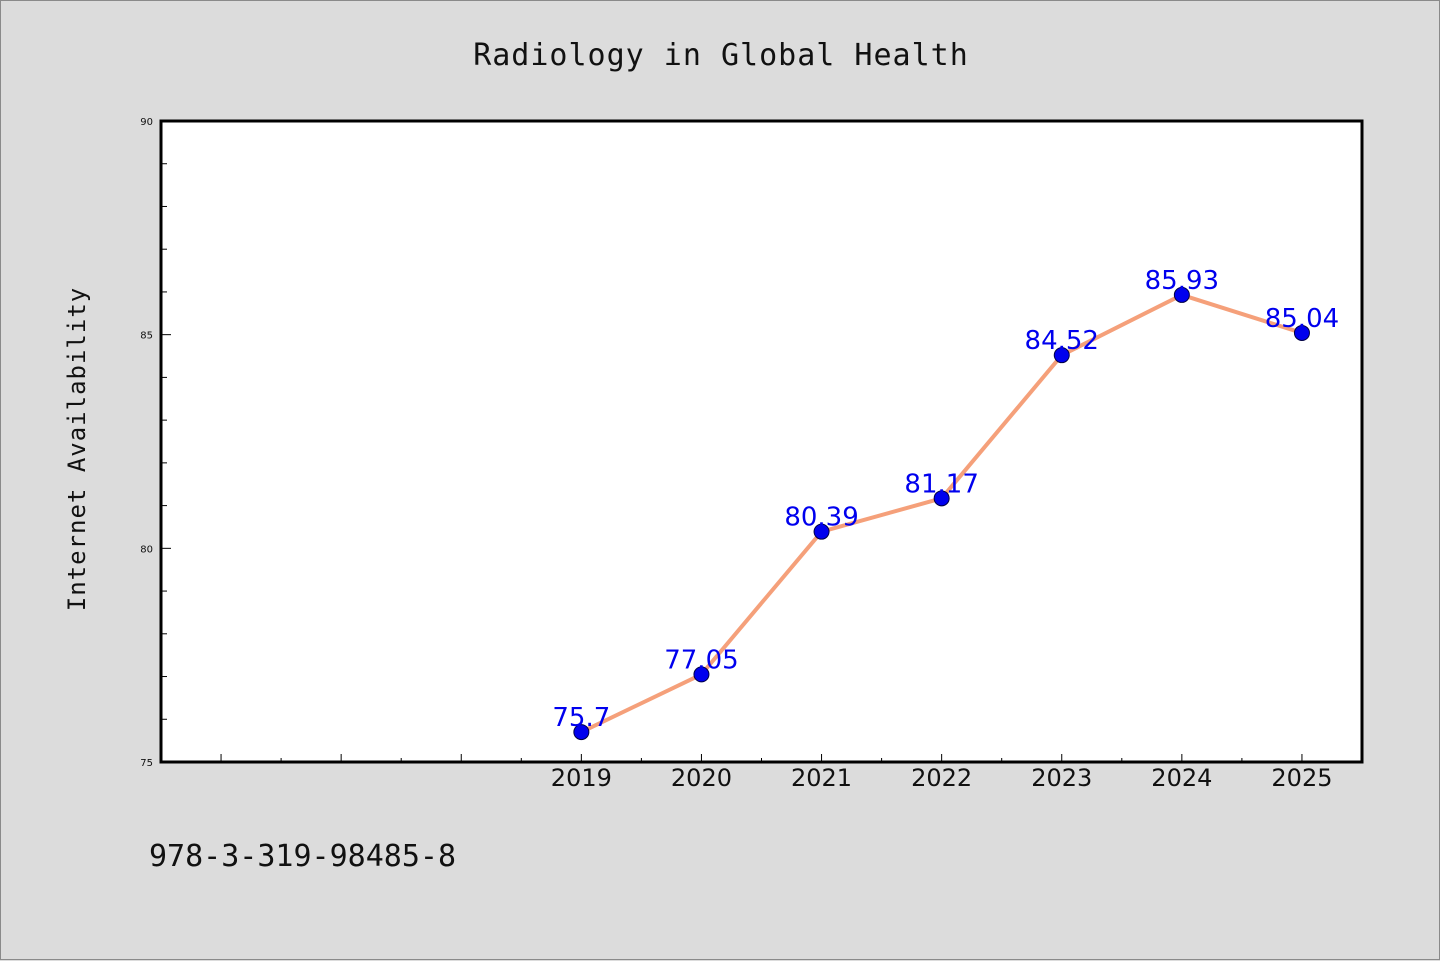 This screenshot has width=1440, height=961. Describe the element at coordinates (146, 763) in the screenshot. I see `y-tick-label: 75` at that location.